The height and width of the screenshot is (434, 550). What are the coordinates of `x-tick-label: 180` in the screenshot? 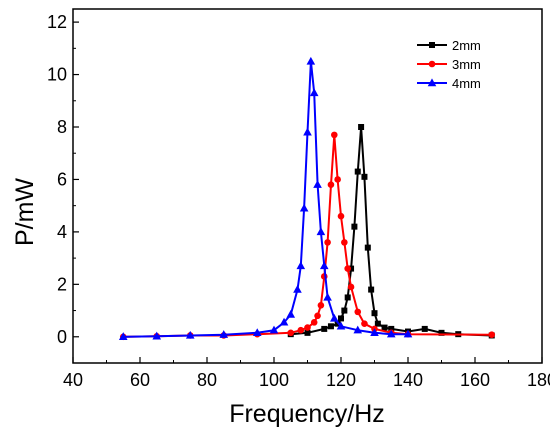 It's located at (538, 380).